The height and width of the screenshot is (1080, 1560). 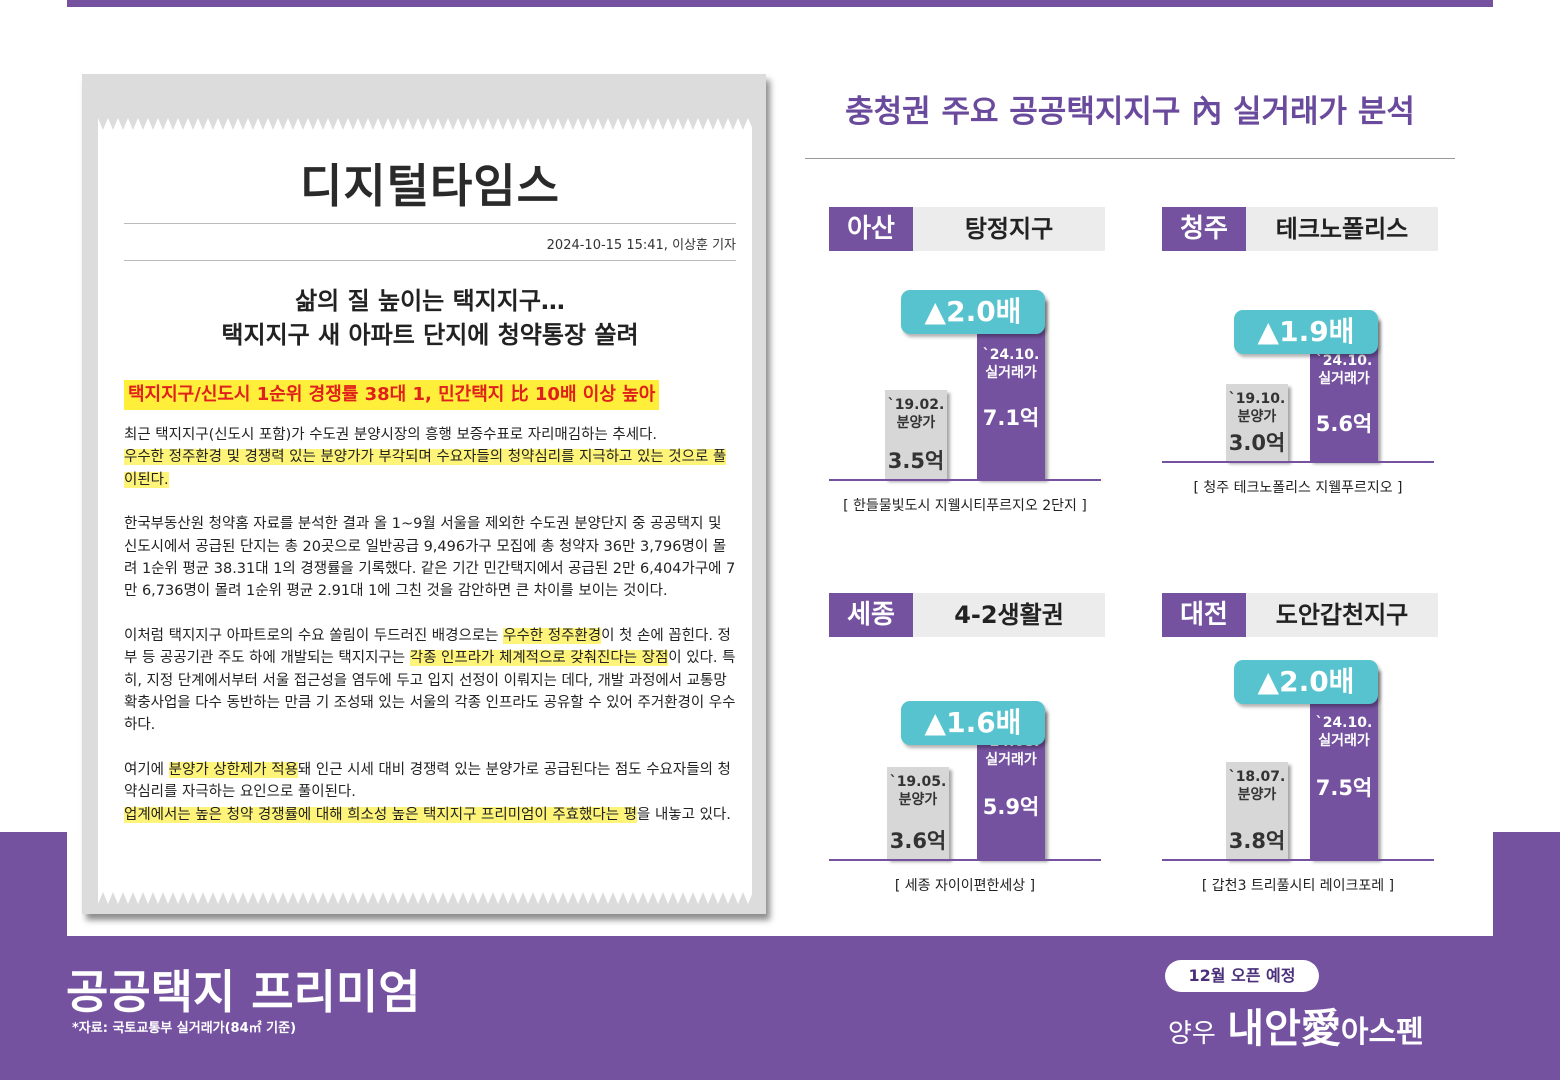 What do you see at coordinates (243, 992) in the screenshot?
I see `footer-title: 공공택지 프리미엄` at bounding box center [243, 992].